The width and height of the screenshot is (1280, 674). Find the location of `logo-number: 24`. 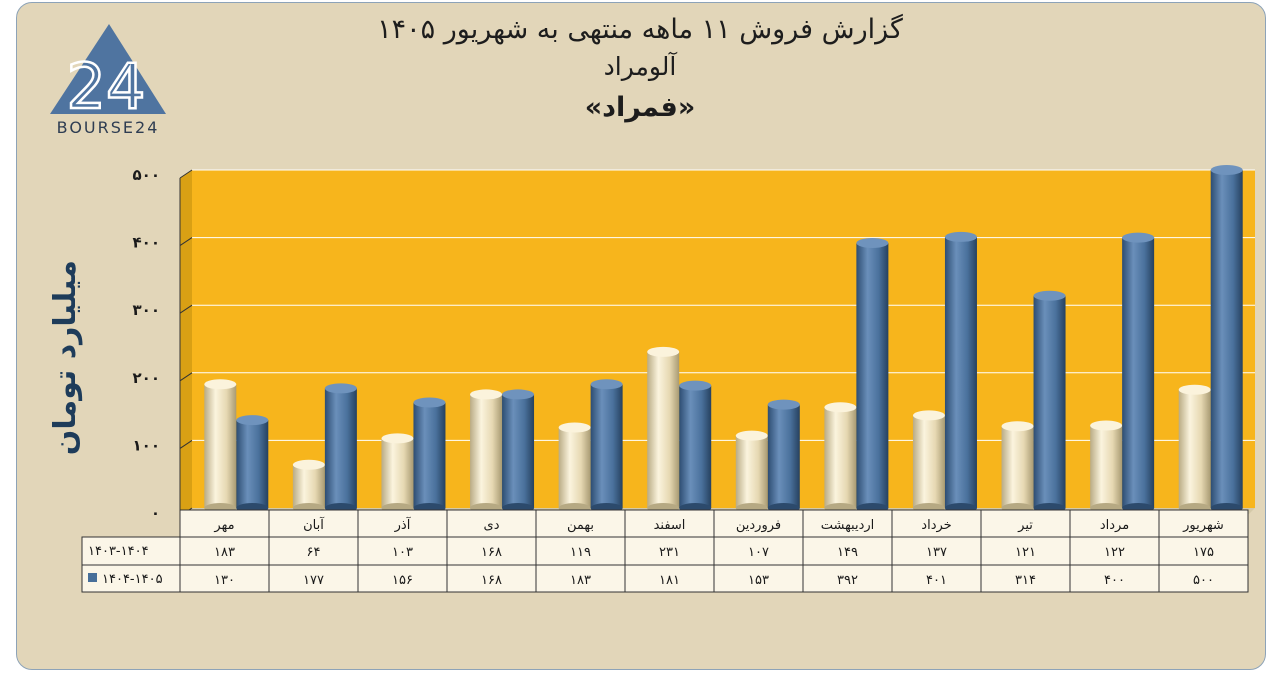

logo-number: 24 is located at coordinates (106, 86).